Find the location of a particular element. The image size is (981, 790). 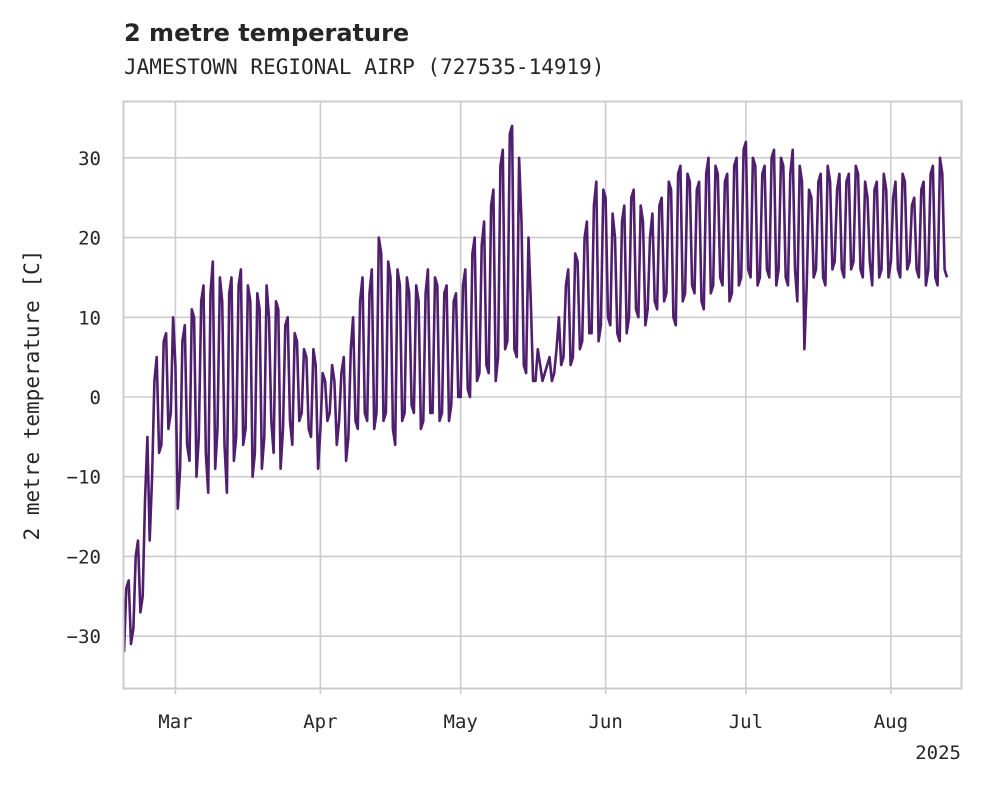

chart-subtitle: JAMESTOWN REGIONAL AIRP (727535-14919) is located at coordinates (364, 67).